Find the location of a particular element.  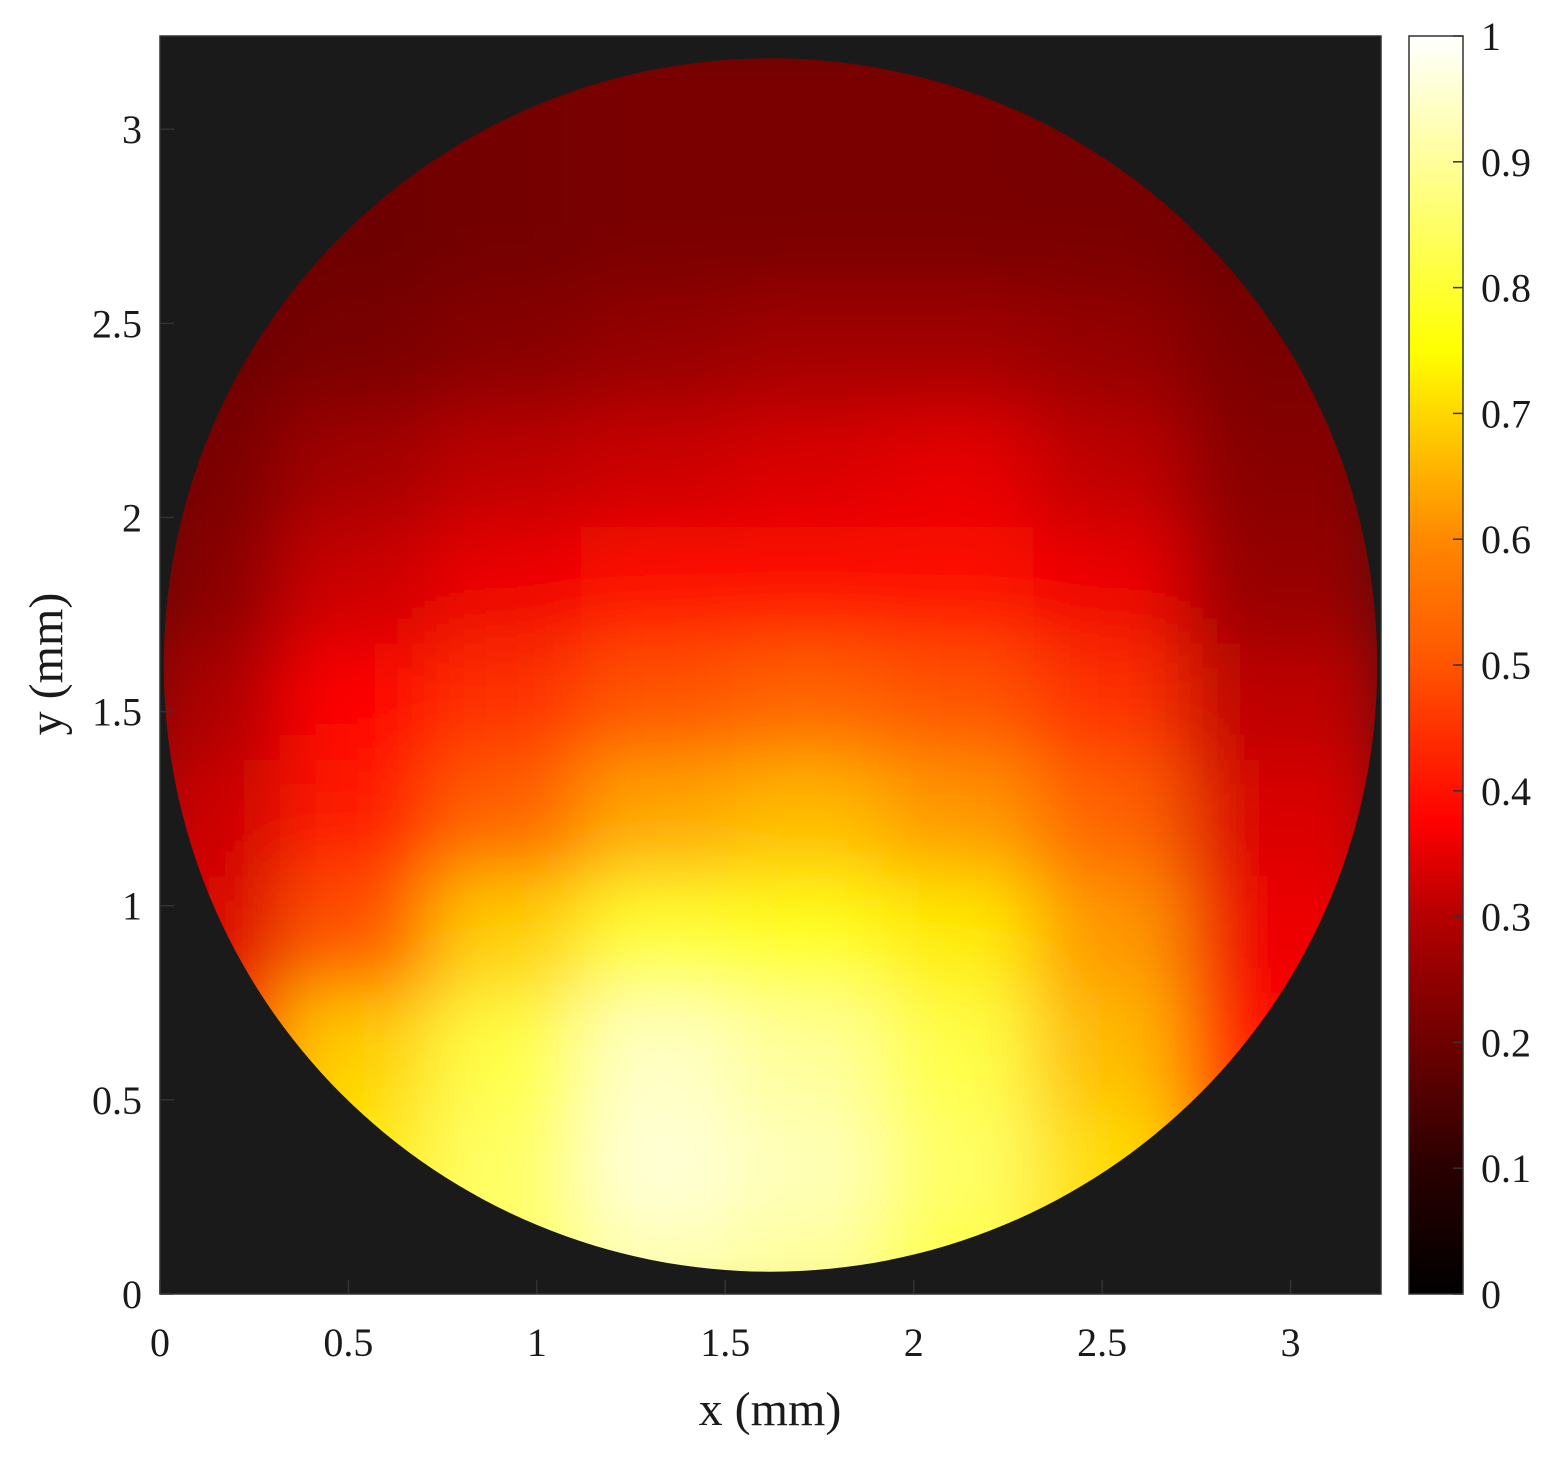

colorbar-tick-label: 0 is located at coordinates (1491, 1294).